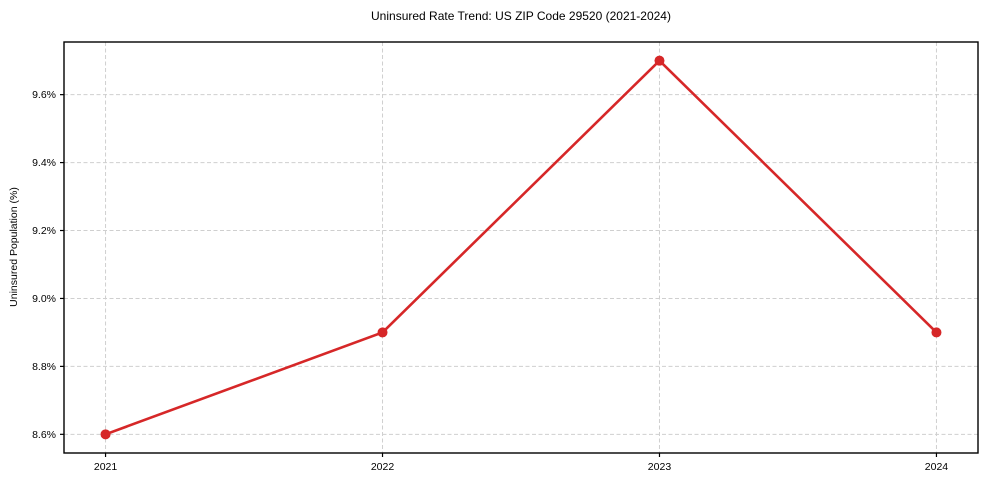 The width and height of the screenshot is (989, 490). What do you see at coordinates (44, 163) in the screenshot?
I see `y-tick-label: 9.4%` at bounding box center [44, 163].